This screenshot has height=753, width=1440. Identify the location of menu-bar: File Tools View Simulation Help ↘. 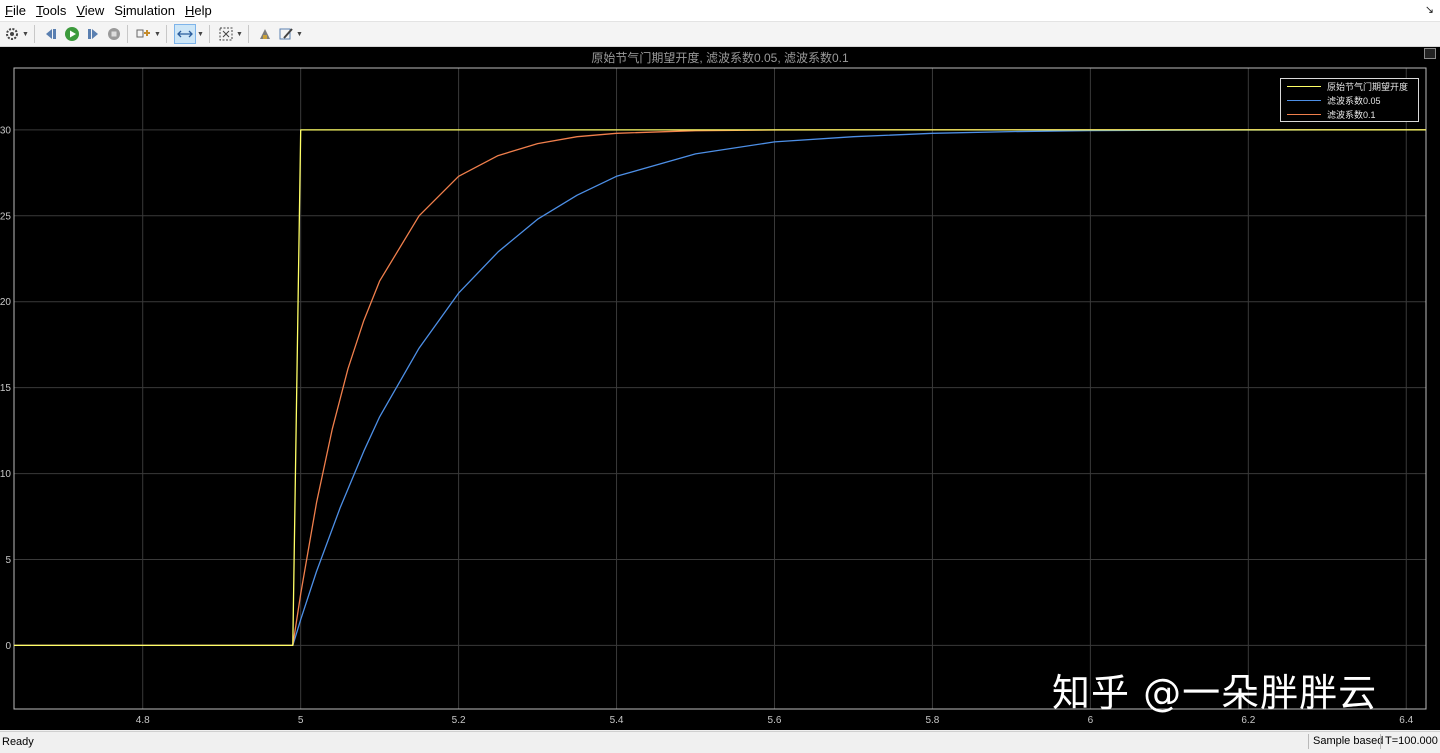
(720, 11).